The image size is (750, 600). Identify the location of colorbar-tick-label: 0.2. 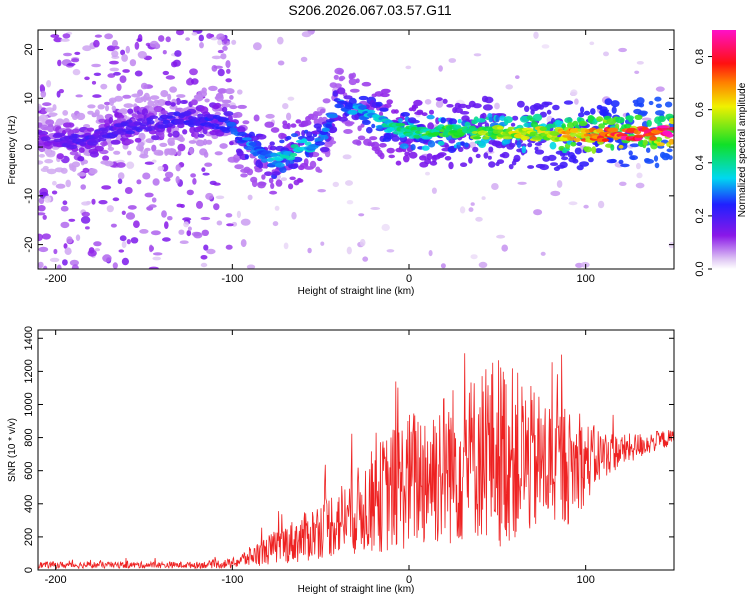
(700, 215).